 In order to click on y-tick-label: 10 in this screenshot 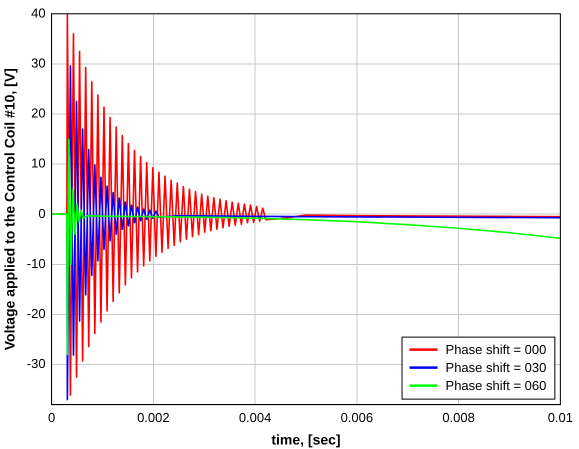, I will do `click(38, 163)`.